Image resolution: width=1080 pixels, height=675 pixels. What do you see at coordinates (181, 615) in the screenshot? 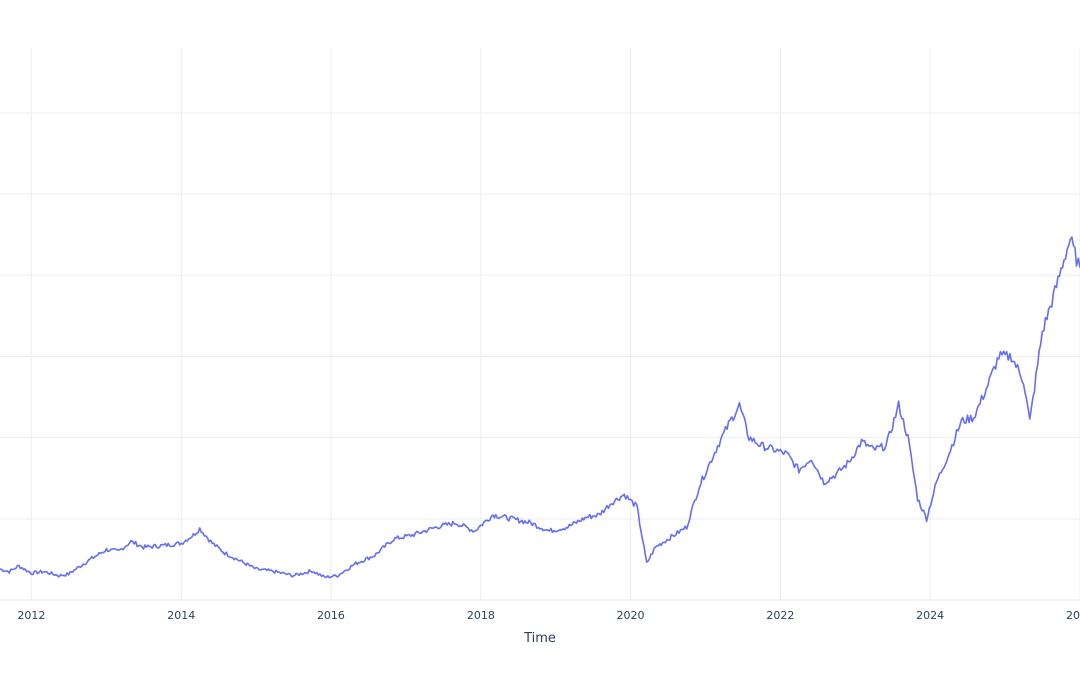
I see `x-tick-label: 2014` at bounding box center [181, 615].